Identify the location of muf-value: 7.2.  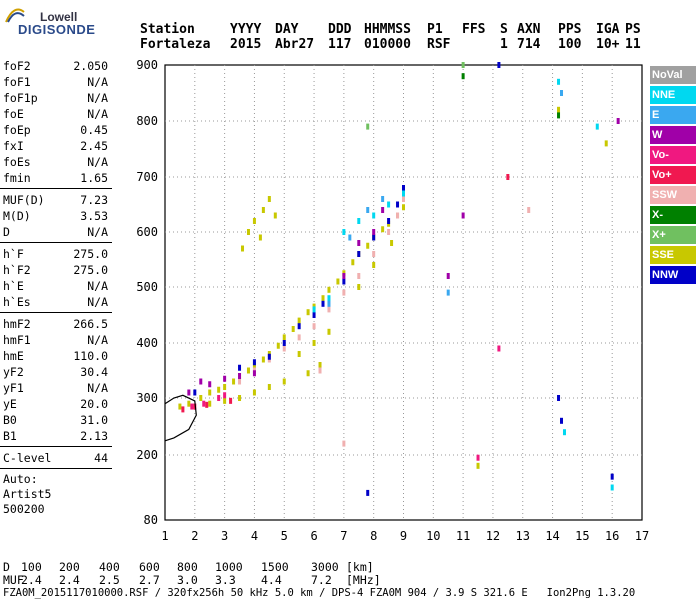
(321, 580).